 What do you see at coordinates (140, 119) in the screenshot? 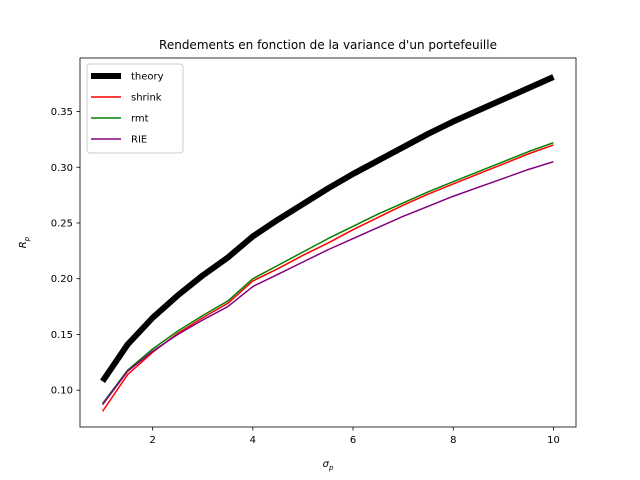
I see `legend-label-rmt: rmt` at bounding box center [140, 119].